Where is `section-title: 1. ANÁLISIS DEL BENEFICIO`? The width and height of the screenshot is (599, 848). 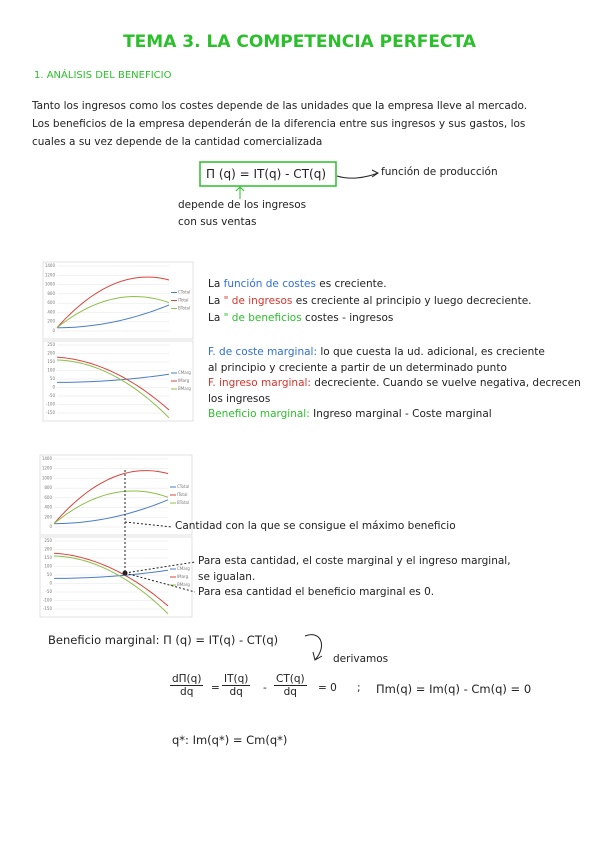
section-title: 1. ANÁLISIS DEL BENEFICIO is located at coordinates (103, 75).